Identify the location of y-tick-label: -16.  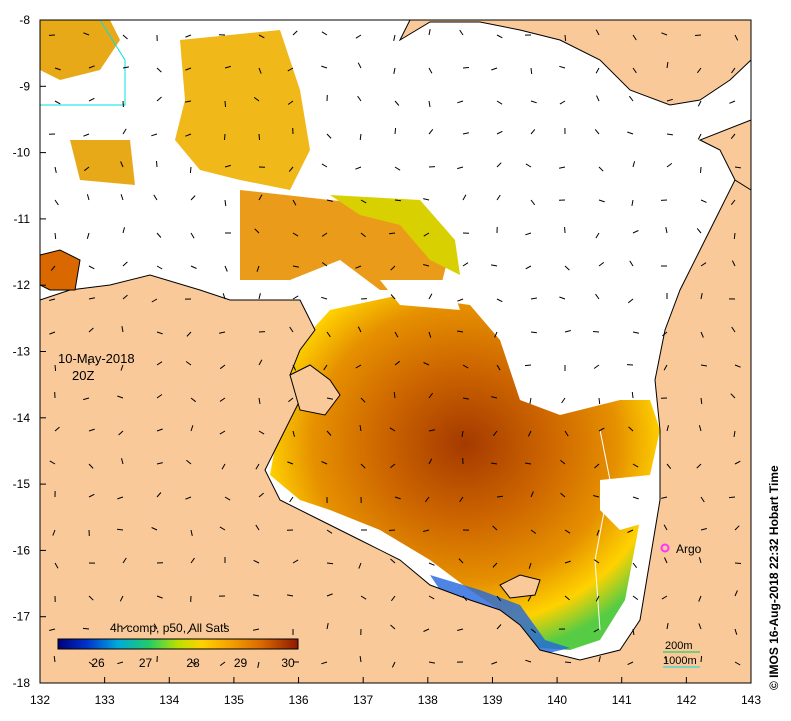
(22, 550).